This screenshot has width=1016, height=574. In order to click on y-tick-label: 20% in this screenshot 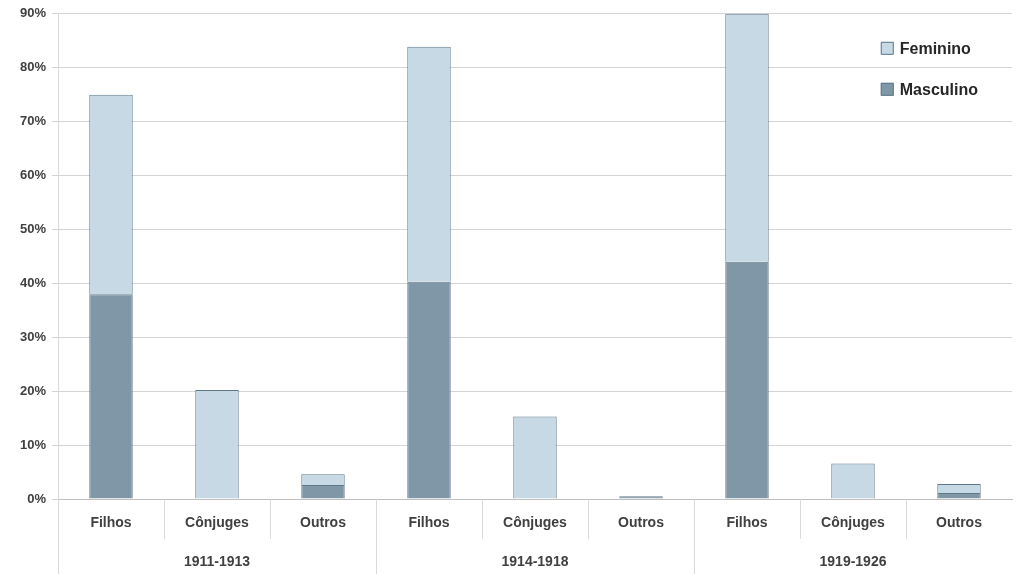, I will do `click(33, 390)`.